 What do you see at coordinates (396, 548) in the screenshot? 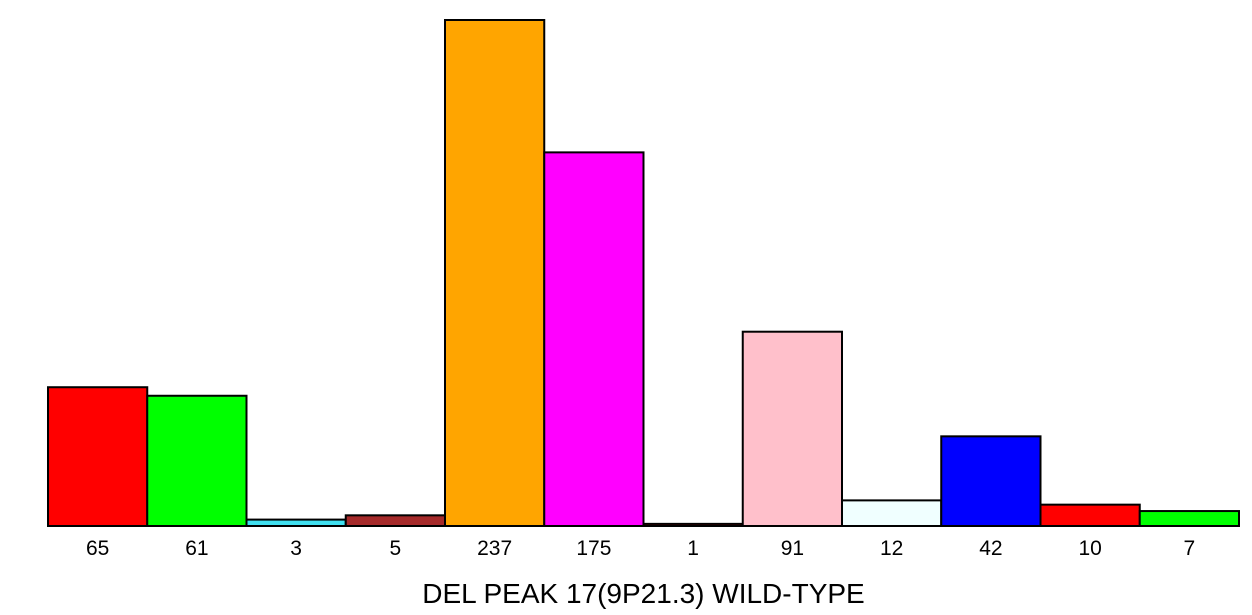
I see `tick-label-5: 5` at bounding box center [396, 548].